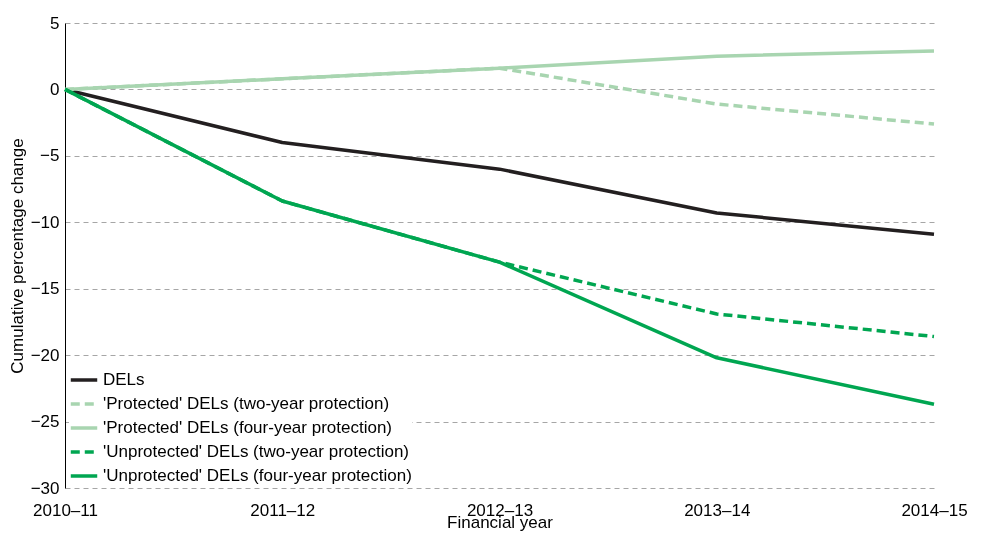 Image resolution: width=1008 pixels, height=534 pixels. Describe the element at coordinates (246, 403) in the screenshot. I see `legend-label: 'Protected' DELs (two-year protection)` at that location.